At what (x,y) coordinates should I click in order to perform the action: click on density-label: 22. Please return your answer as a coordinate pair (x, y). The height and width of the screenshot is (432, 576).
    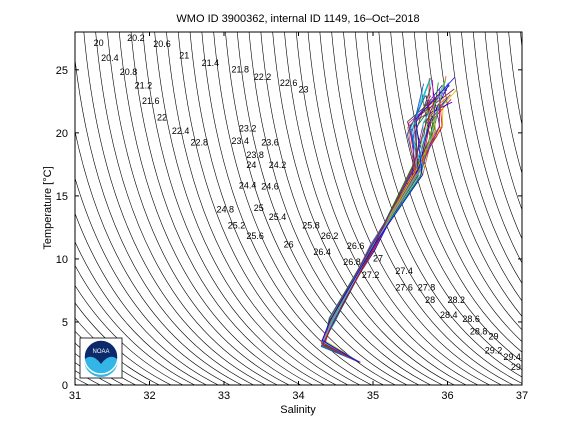
    Looking at the image, I should click on (162, 117).